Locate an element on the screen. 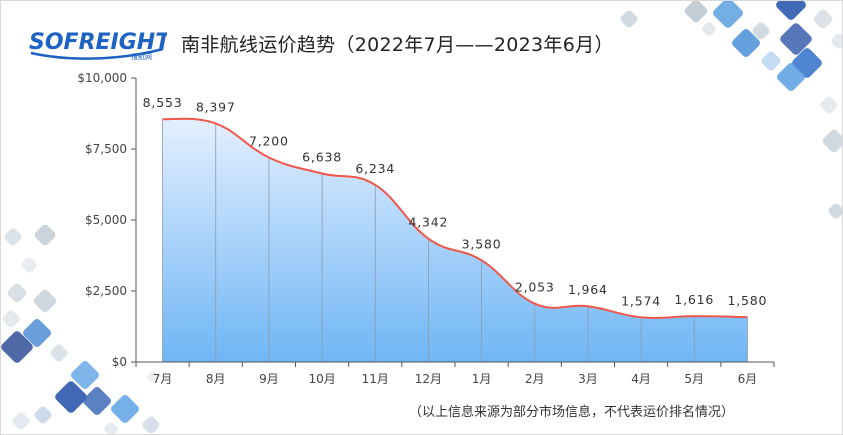 The width and height of the screenshot is (843, 435). data-label: 8,397 is located at coordinates (216, 107).